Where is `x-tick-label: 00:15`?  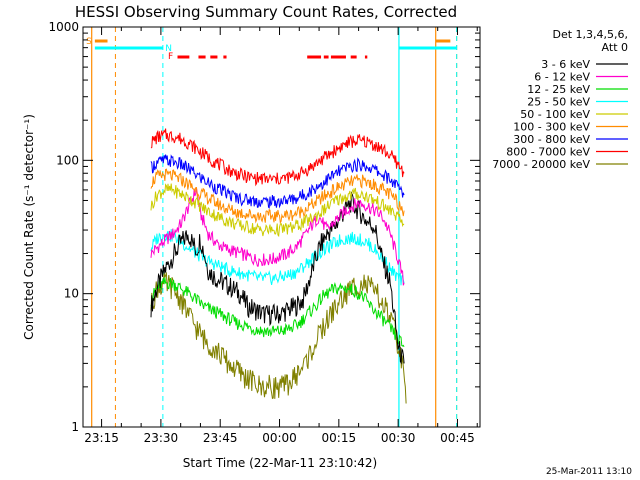 x-tick-label: 00:15 is located at coordinates (339, 438).